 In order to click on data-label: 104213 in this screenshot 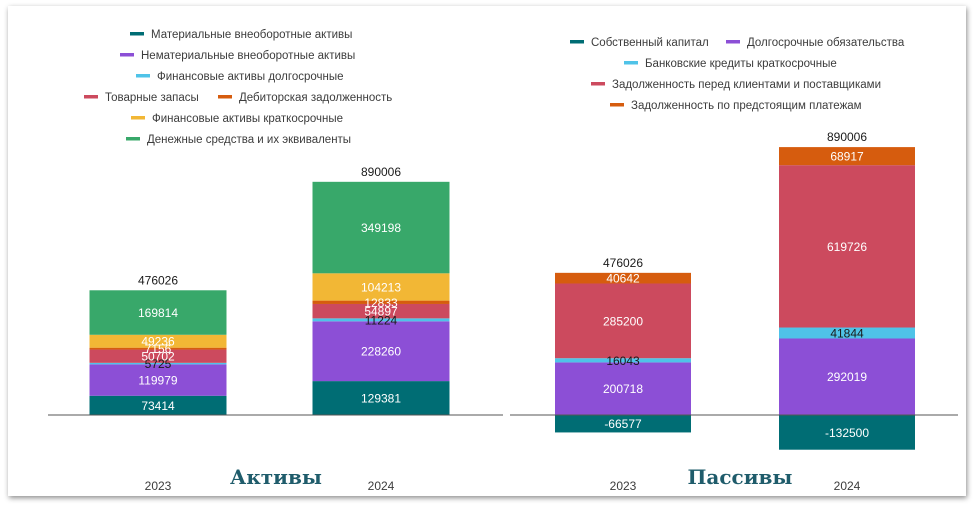, I will do `click(381, 287)`.